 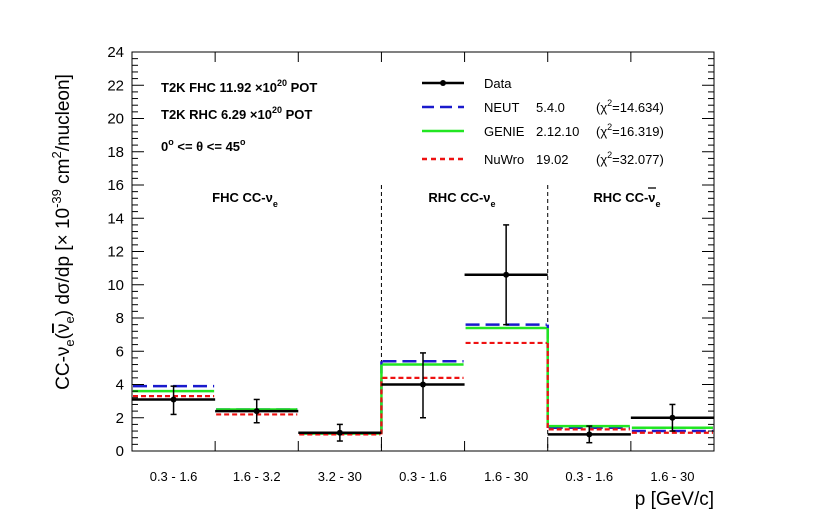 I want to click on y-tick-label: 8, so click(x=120, y=318).